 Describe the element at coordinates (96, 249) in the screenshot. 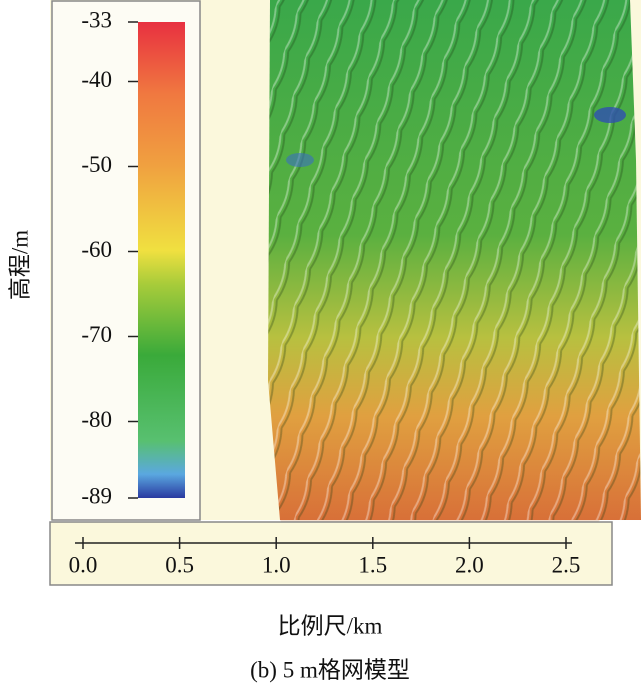

I see `colorbar-tick-label: -60` at that location.